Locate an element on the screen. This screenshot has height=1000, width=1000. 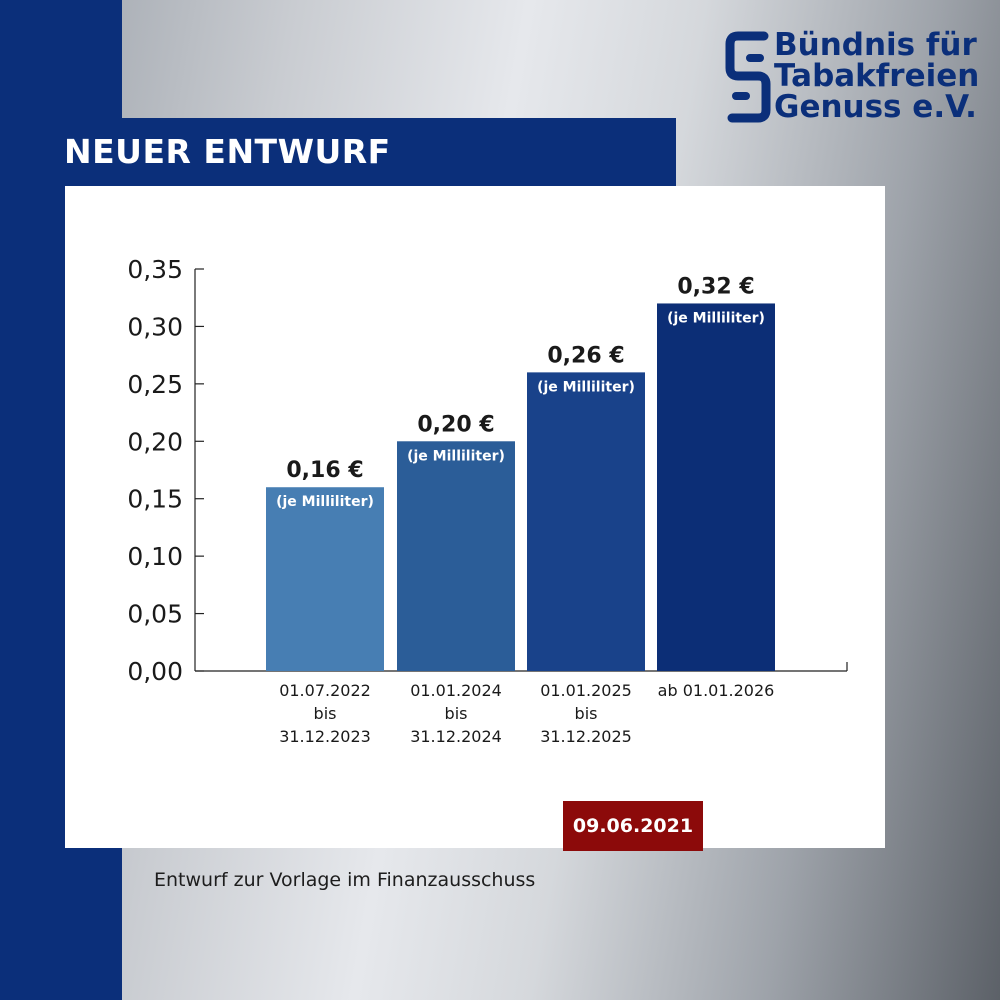
y-tick-label: 0,30 is located at coordinates (155, 326).